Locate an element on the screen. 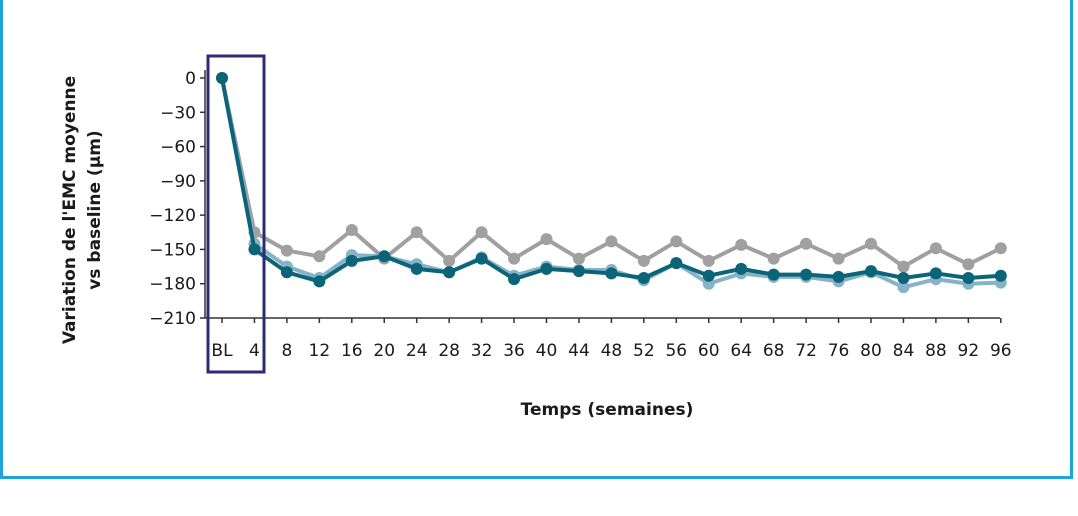  y-axis-title-line1: Variation de l'EMC moyenne is located at coordinates (70, 210).